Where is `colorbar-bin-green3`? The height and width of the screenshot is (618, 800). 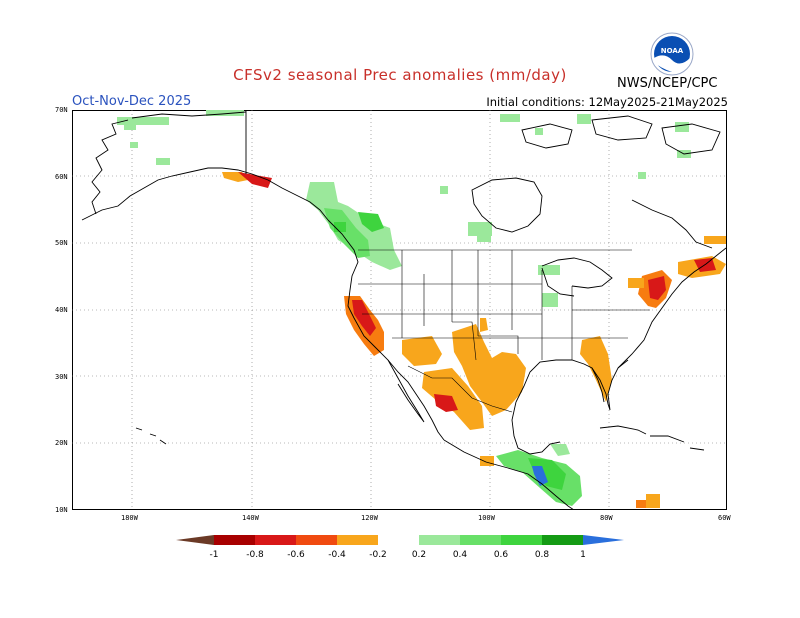 colorbar-bin-green3 is located at coordinates (562, 540).